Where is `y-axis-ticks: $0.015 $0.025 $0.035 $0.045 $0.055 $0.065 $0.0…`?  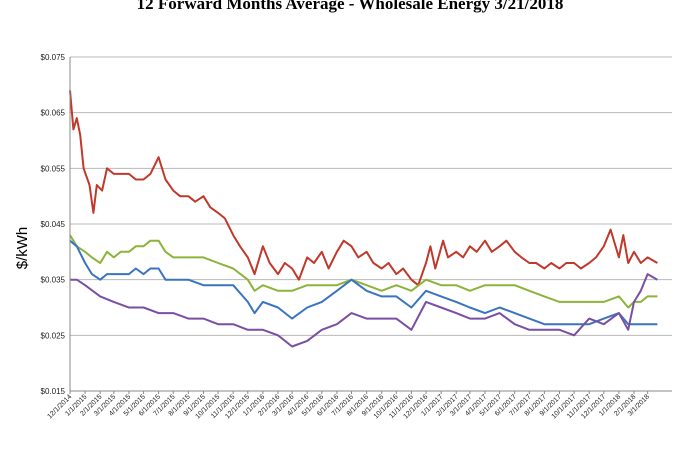 y-axis-ticks: $0.015 $0.025 $0.035 $0.045 $0.055 $0.065 $0.0… is located at coordinates (53, 224).